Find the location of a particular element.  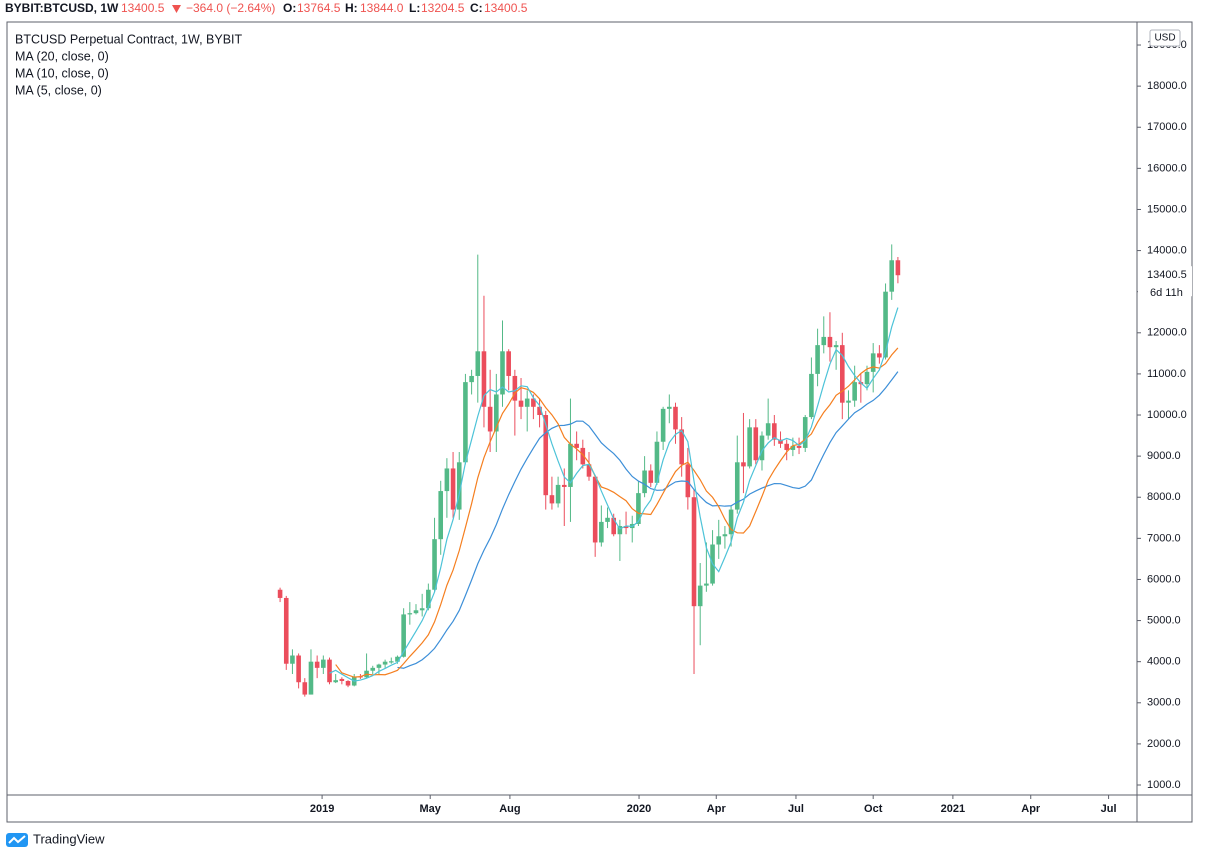

y-tick-label: 5000.0 is located at coordinates (1164, 620).